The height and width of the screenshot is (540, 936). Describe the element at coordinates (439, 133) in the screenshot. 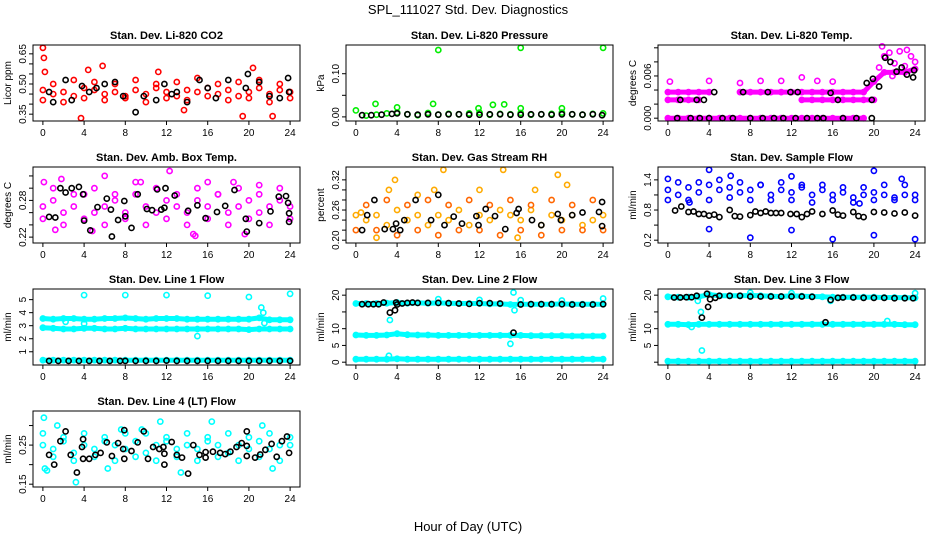

I see `x-tick-label: 8` at that location.